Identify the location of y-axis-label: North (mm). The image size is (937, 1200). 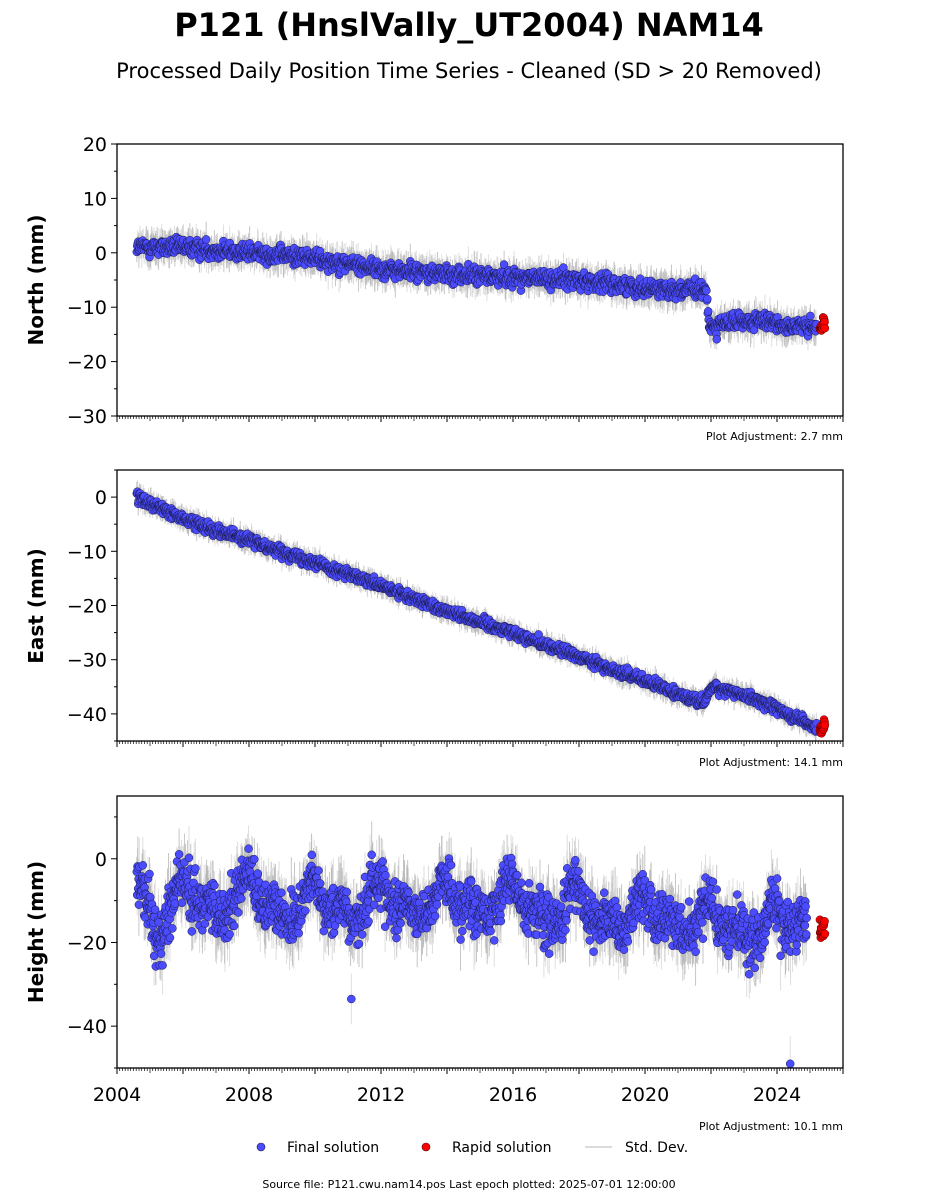
(36, 279).